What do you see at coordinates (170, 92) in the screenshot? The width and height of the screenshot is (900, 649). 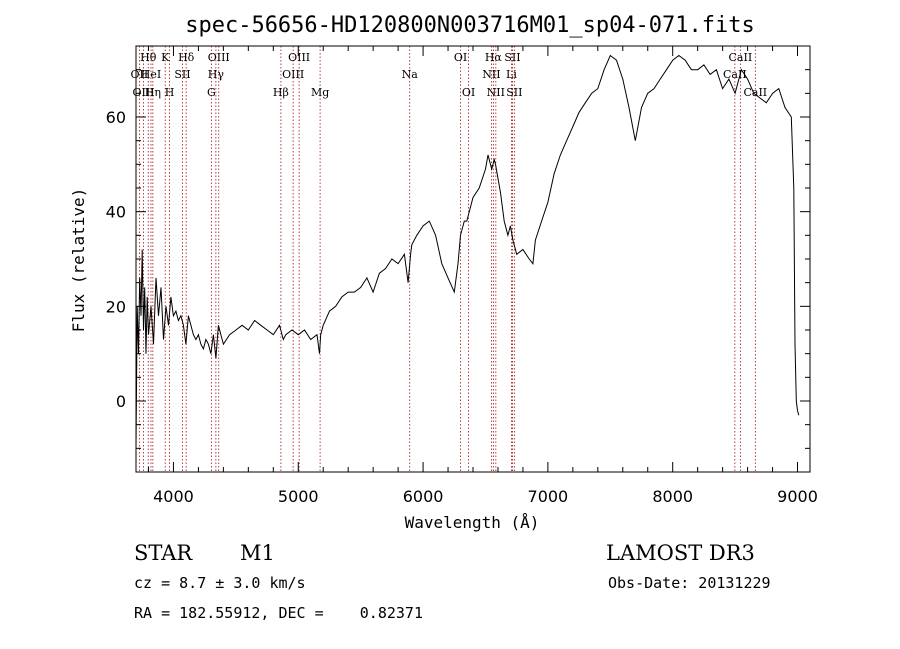 I see `spectral-line-label-7: H` at bounding box center [170, 92].